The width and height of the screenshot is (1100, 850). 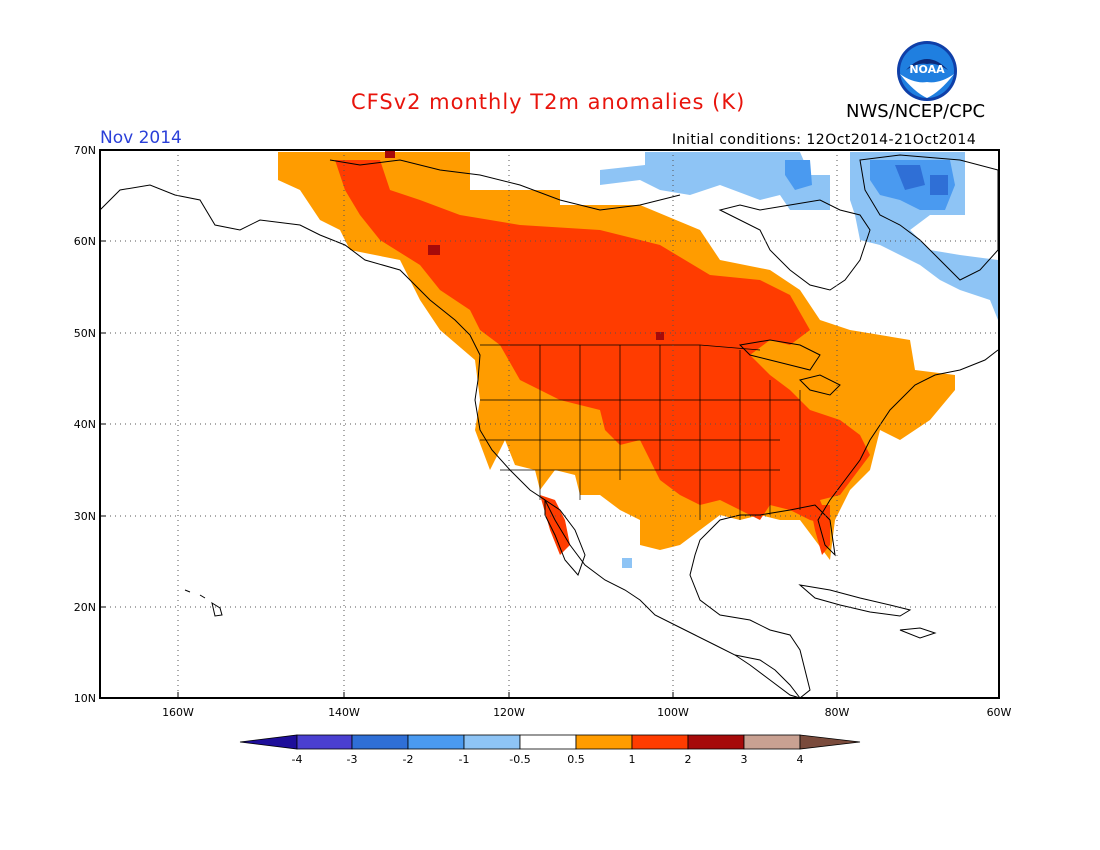 I want to click on logo-text: NOAA, so click(x=927, y=69).